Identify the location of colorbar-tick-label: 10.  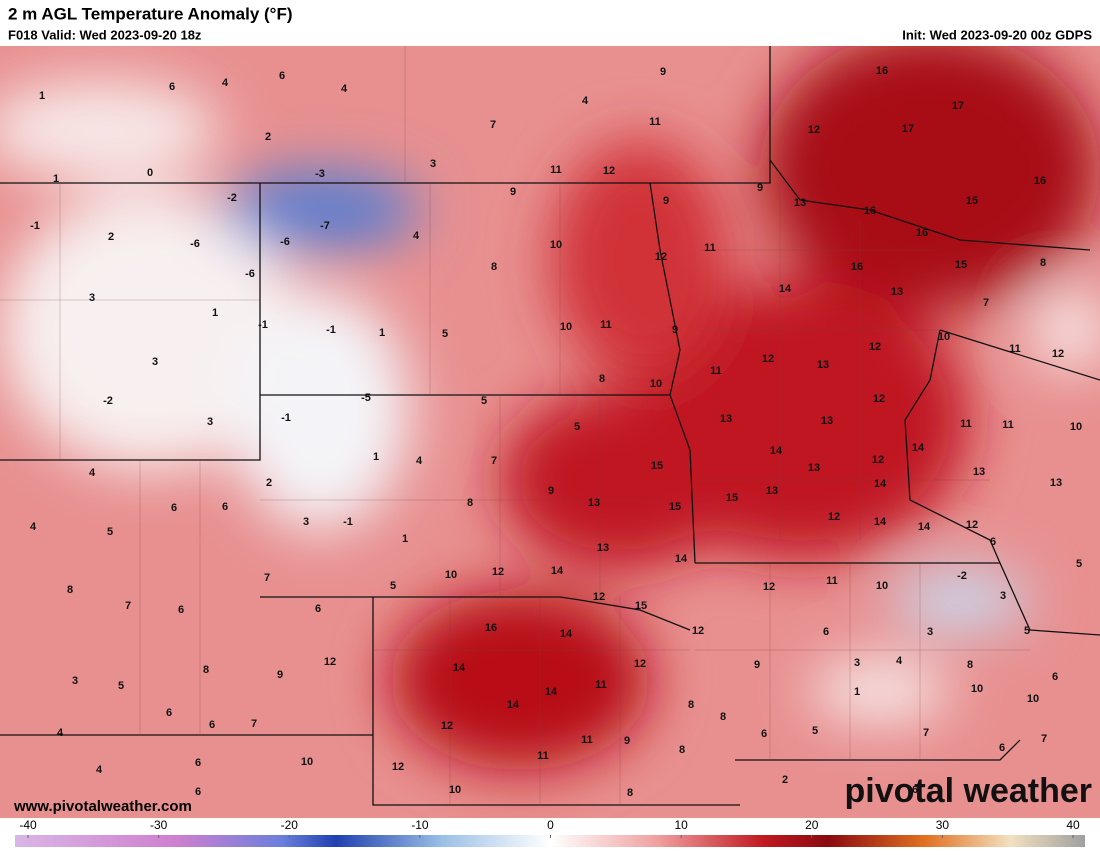
(681, 825).